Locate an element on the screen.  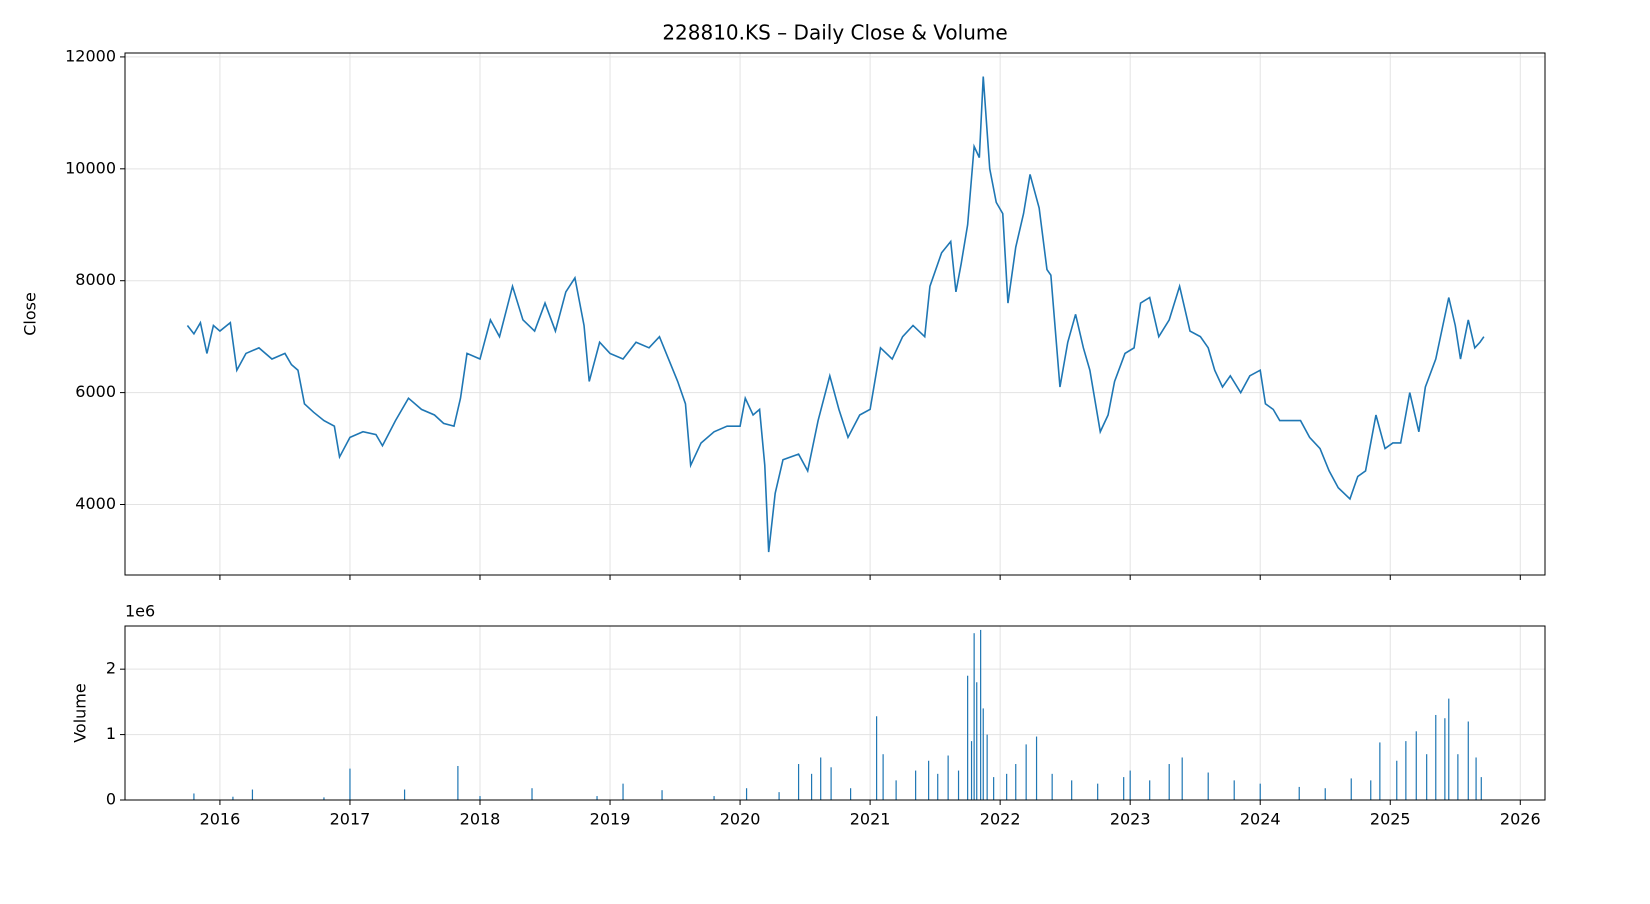
x-tick-label: 2019 is located at coordinates (610, 819).